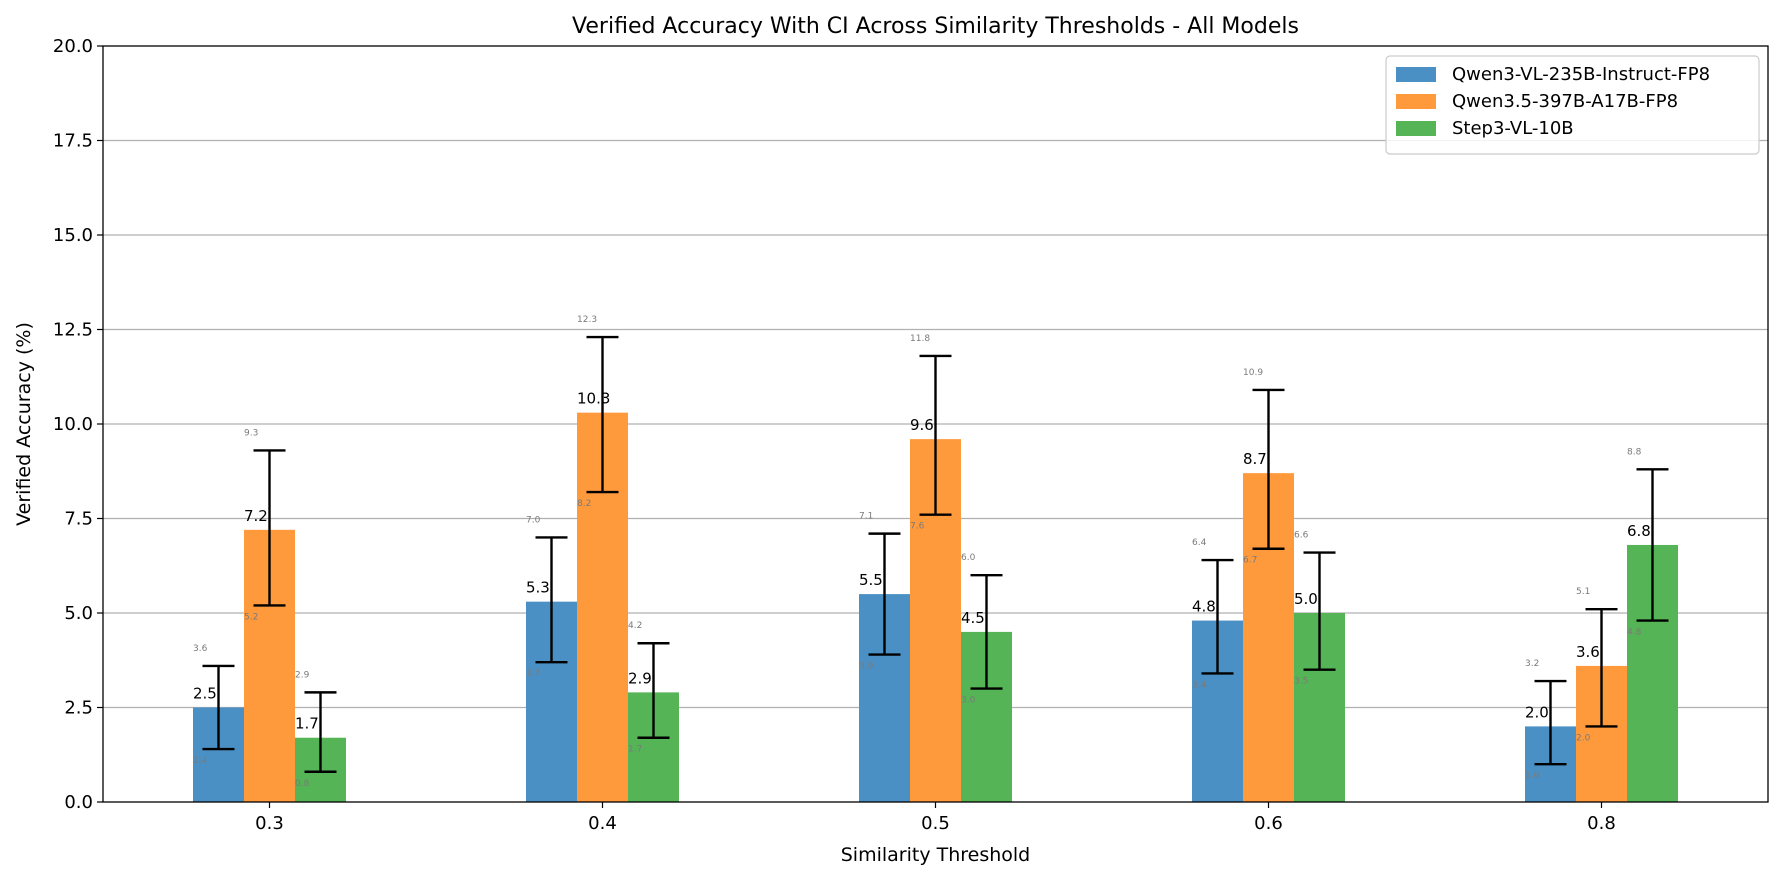  I want to click on data-label: 7.2, so click(256, 516).